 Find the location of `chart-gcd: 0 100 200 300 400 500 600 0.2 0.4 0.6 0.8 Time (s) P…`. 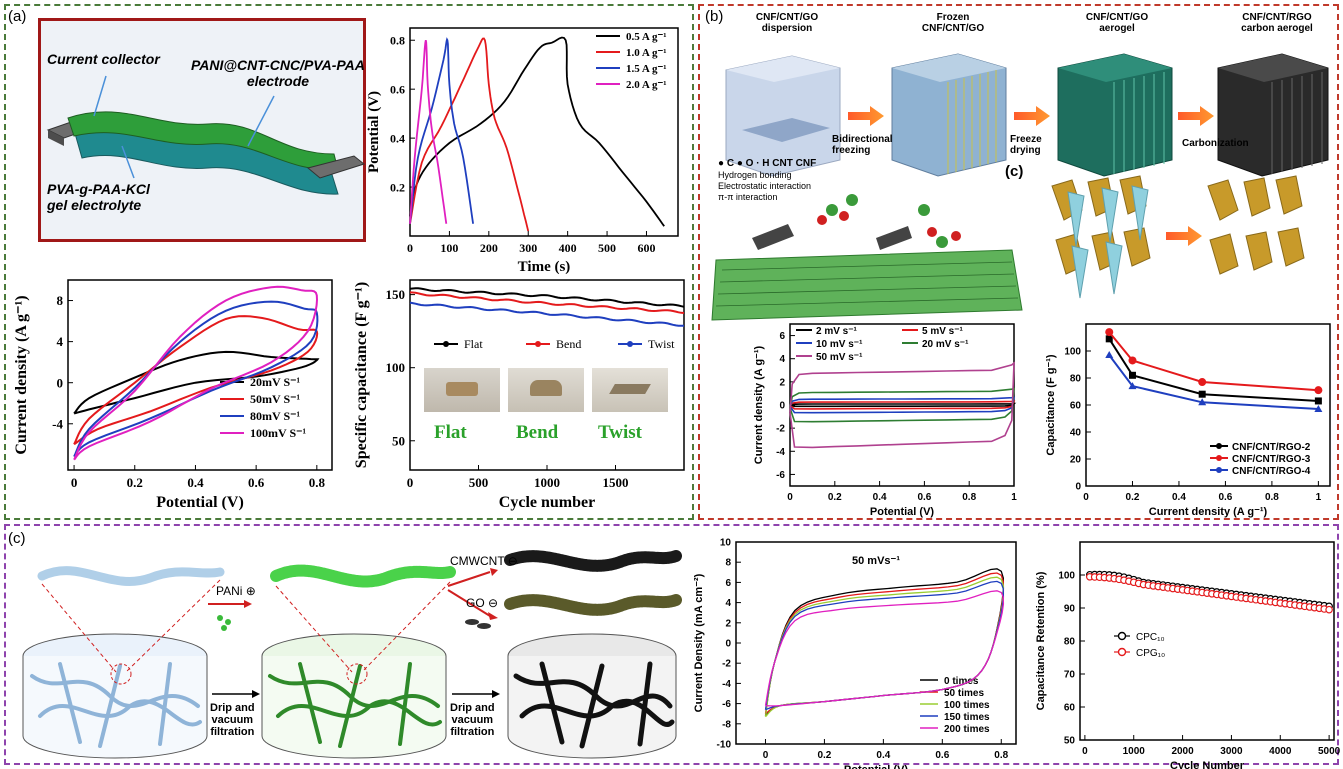

chart-gcd: 0 100 200 300 400 500 600 0.2 0.4 0.6 0.8 Time (s) P… is located at coordinates (522, 151).